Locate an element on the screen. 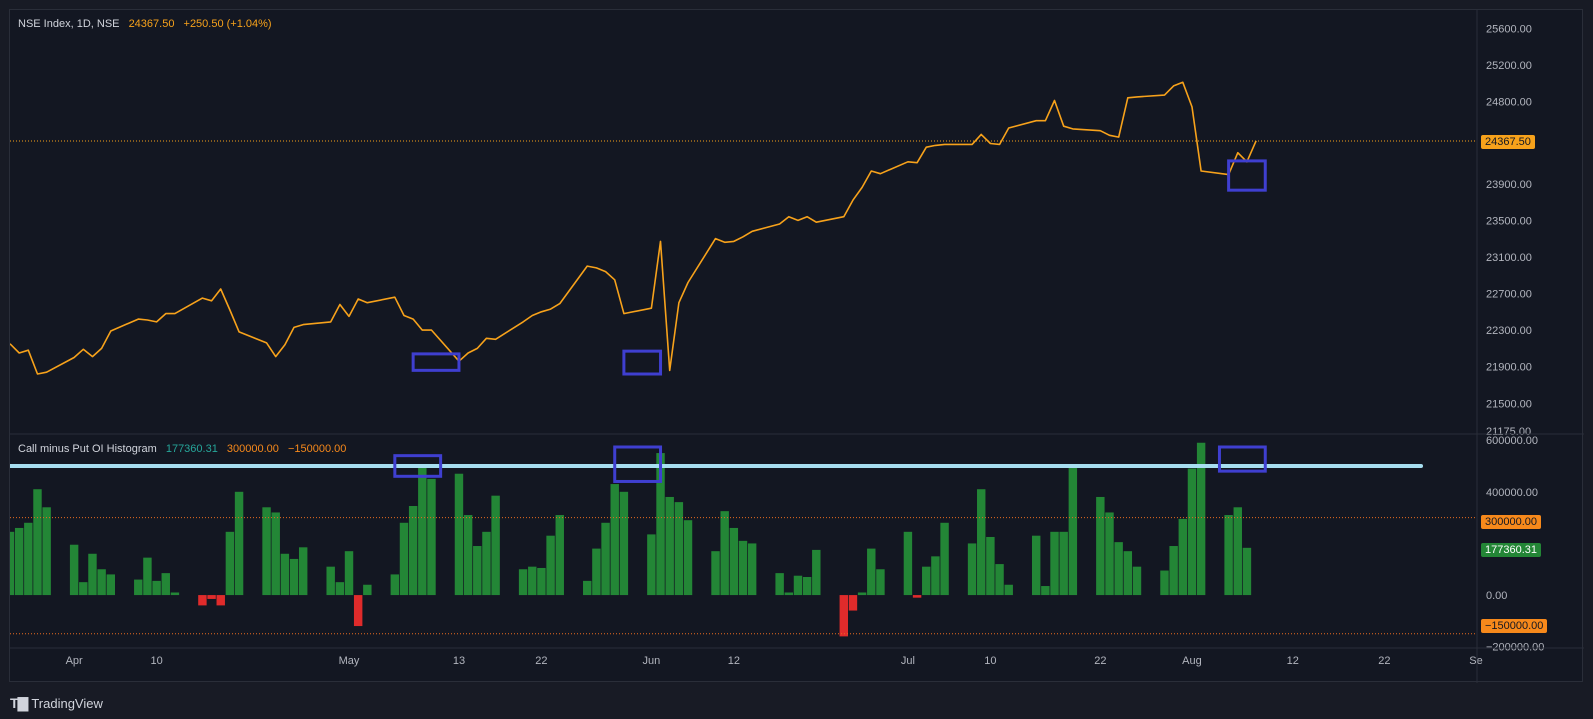  indicator-tick-label: 400000.00 is located at coordinates (1512, 493).